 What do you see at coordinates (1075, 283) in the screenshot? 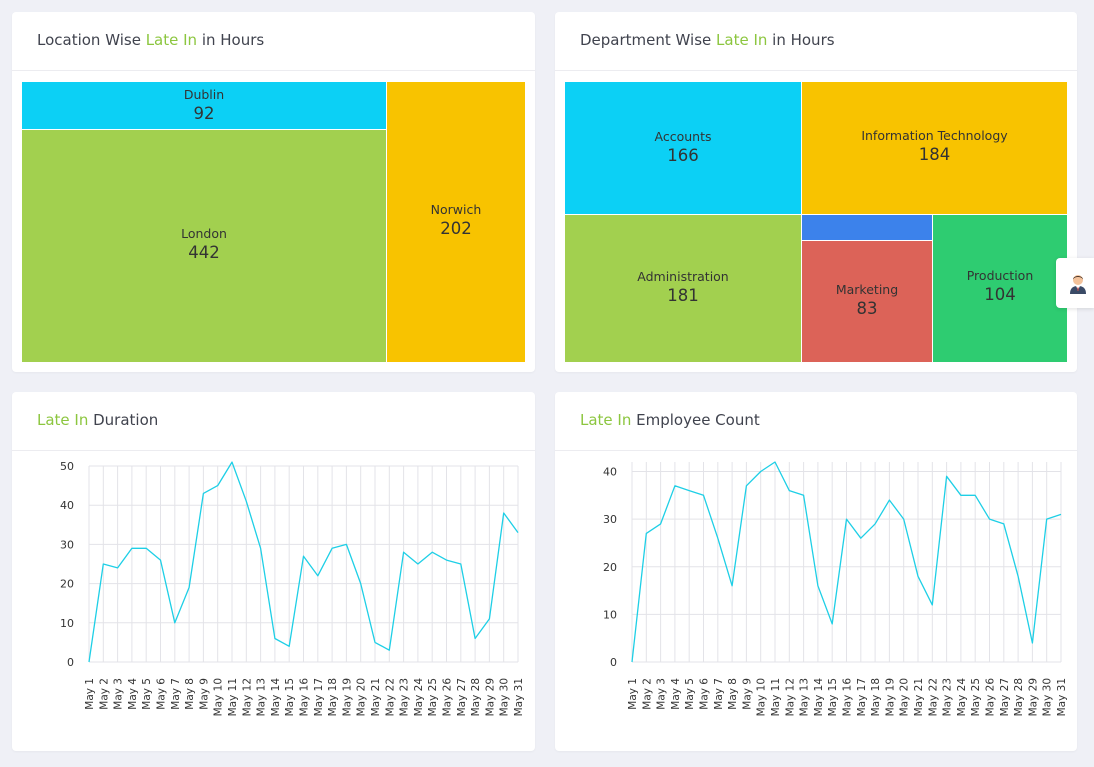
I see `side-user-tab` at bounding box center [1075, 283].